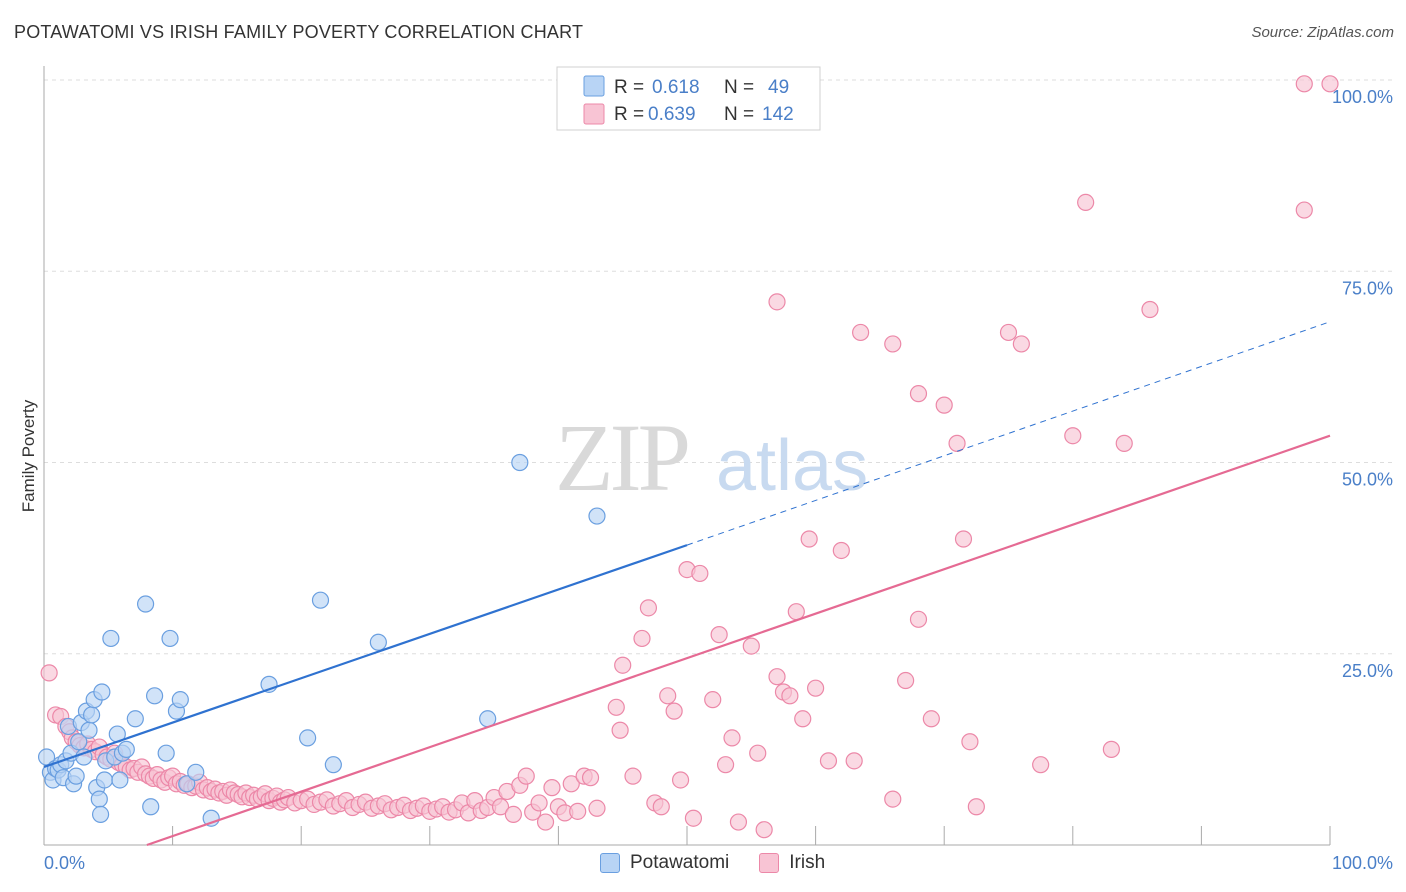 This screenshot has width=1406, height=892. What do you see at coordinates (680, 862) in the screenshot?
I see `legend-label-potawatomi: Potawatomi` at bounding box center [680, 862].